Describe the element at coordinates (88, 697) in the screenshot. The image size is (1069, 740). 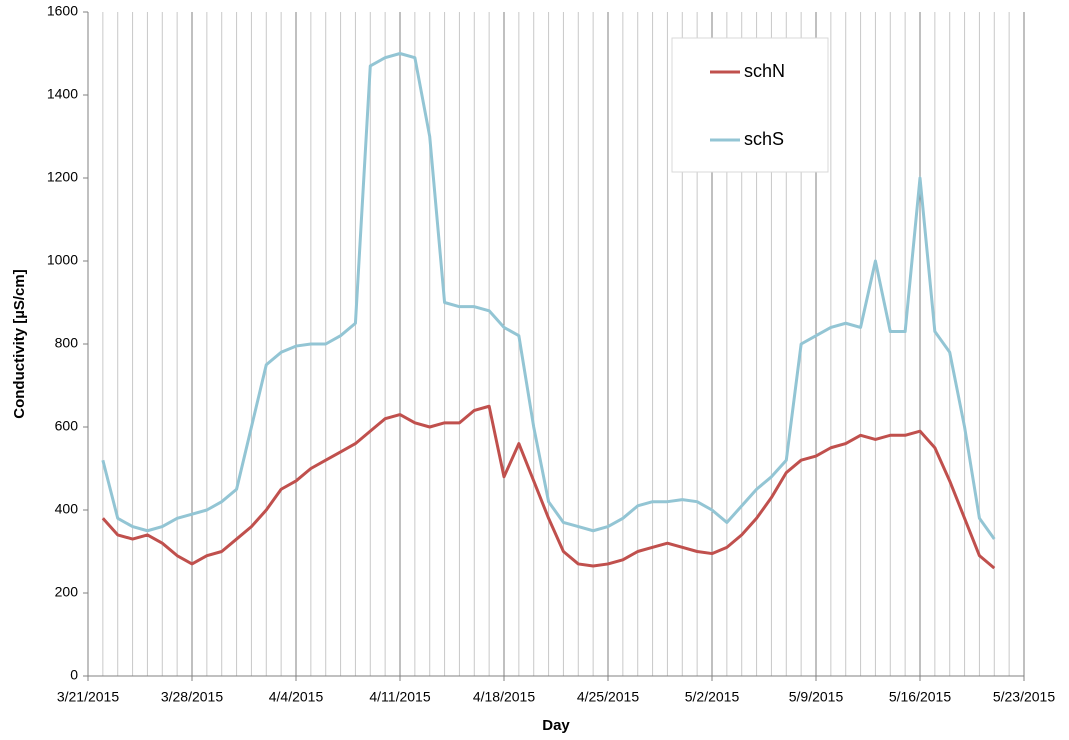
I see `x-tick-label: 3/21/2015` at that location.